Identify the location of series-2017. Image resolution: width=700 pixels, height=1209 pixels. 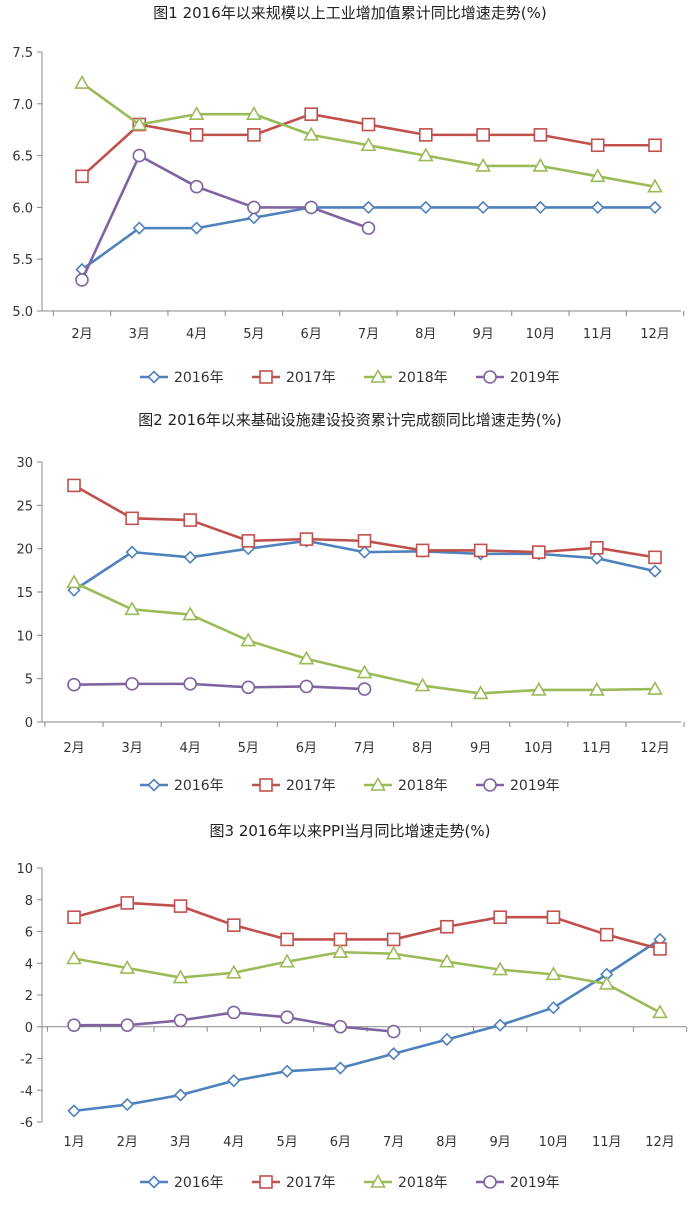
(364, 521).